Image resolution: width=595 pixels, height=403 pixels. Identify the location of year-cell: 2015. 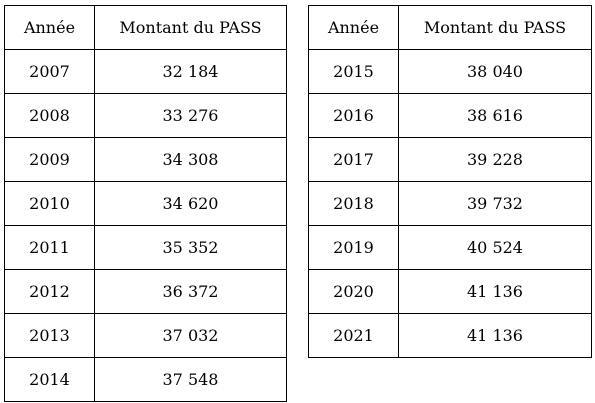
(353, 71).